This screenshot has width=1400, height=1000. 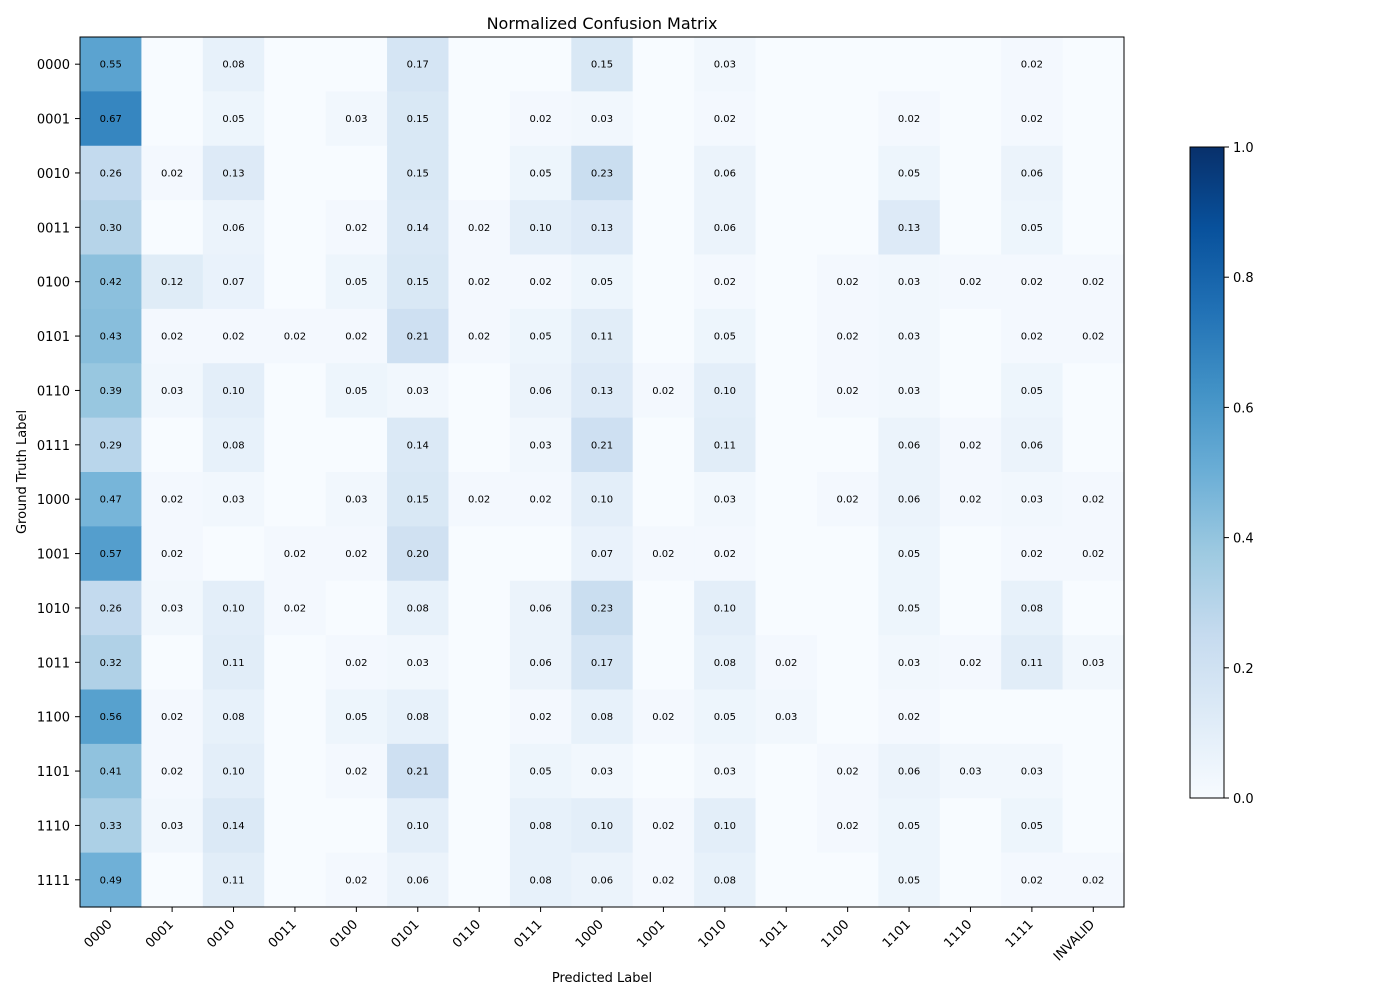 What do you see at coordinates (1243, 278) in the screenshot?
I see `colorbar-tick-label: 0.8` at bounding box center [1243, 278].